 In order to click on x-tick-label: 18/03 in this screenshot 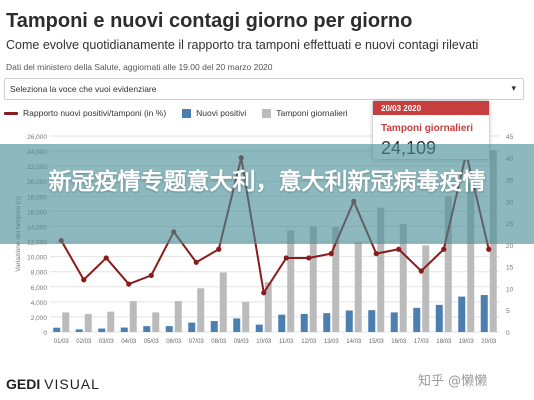, I will do `click(444, 342)`.